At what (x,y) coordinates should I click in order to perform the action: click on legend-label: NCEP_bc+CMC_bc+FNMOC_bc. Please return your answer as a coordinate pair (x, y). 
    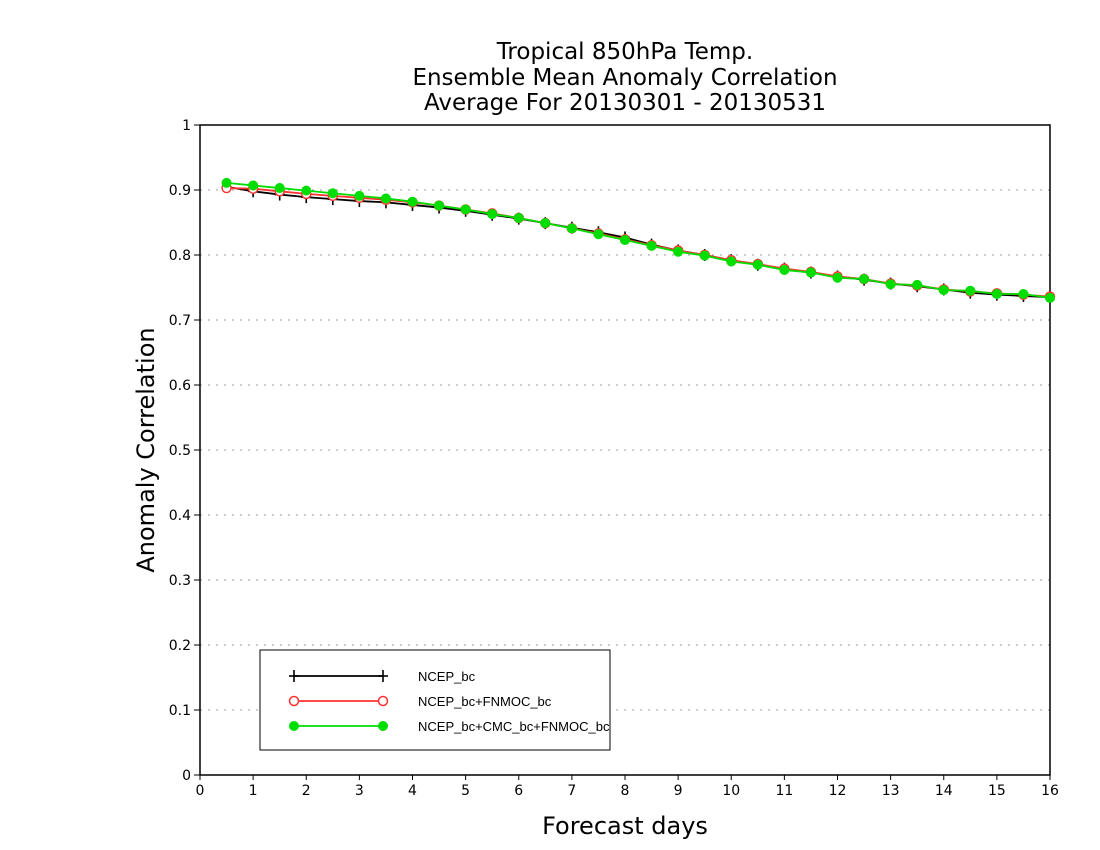
    Looking at the image, I should click on (514, 726).